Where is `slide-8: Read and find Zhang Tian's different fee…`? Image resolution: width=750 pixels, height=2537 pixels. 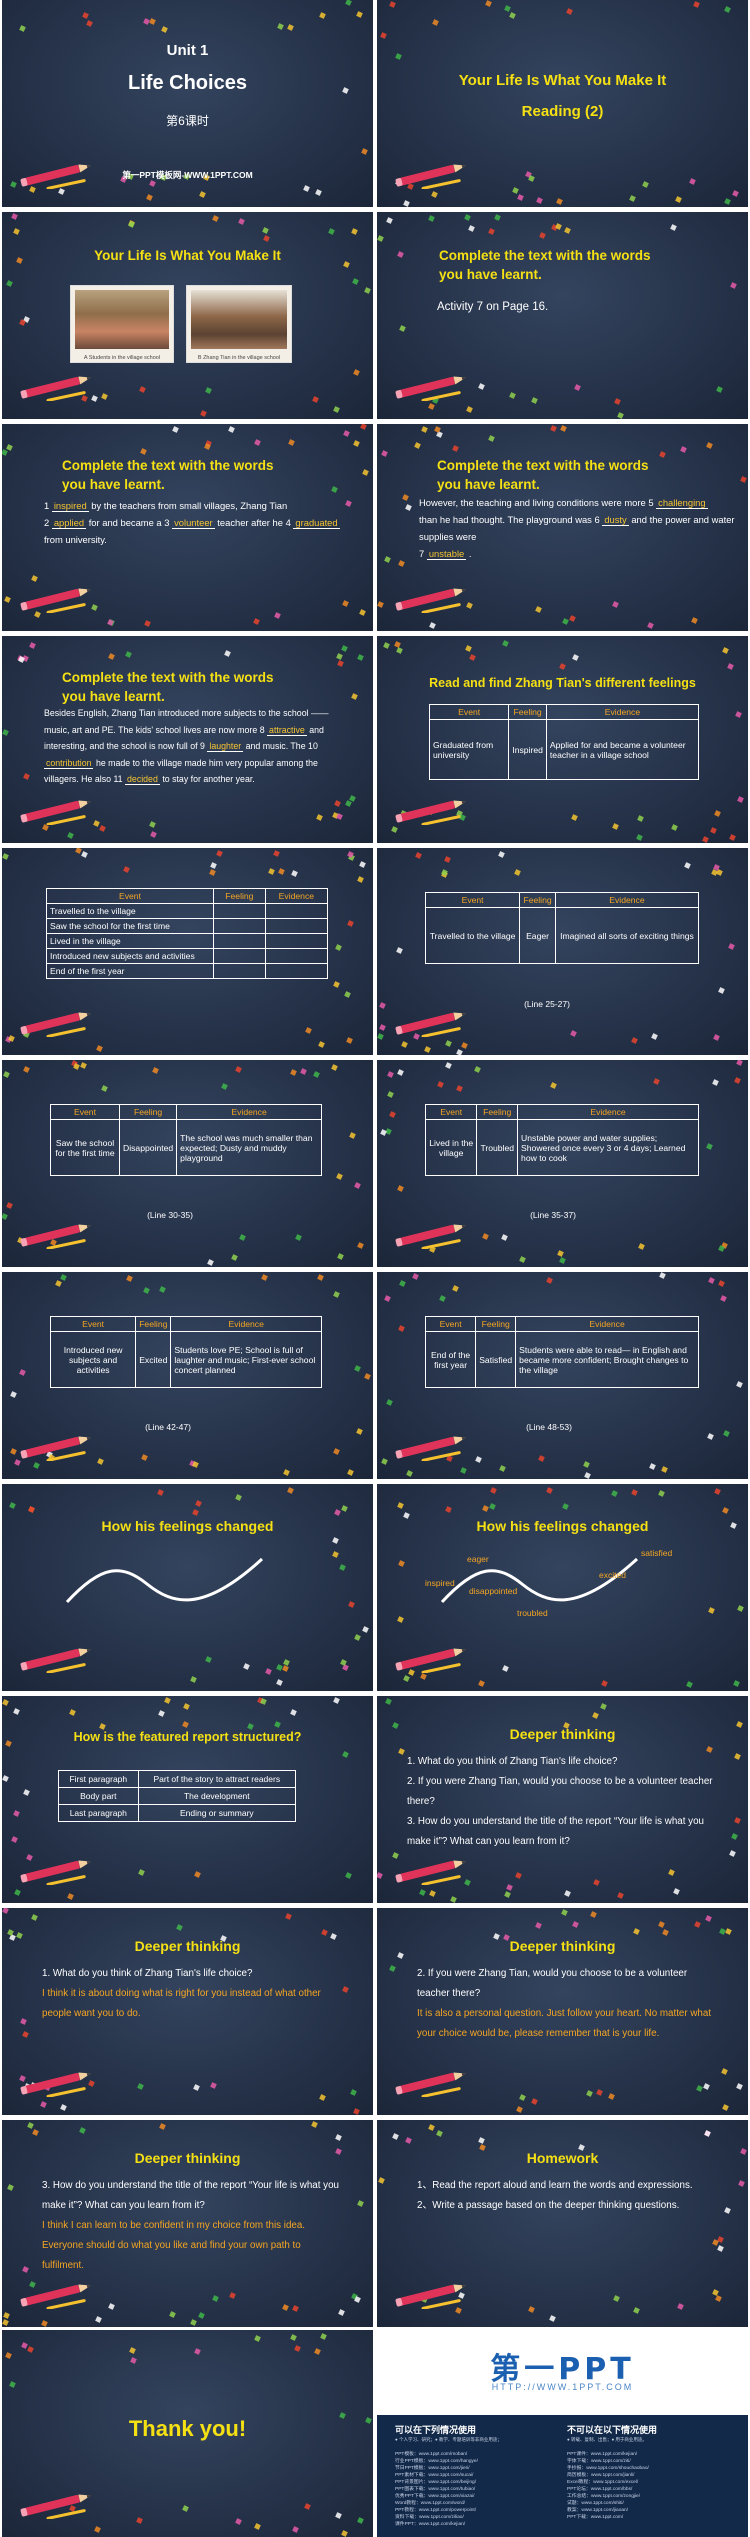
slide-8: Read and find Zhang Tian's different fee… is located at coordinates (562, 739).